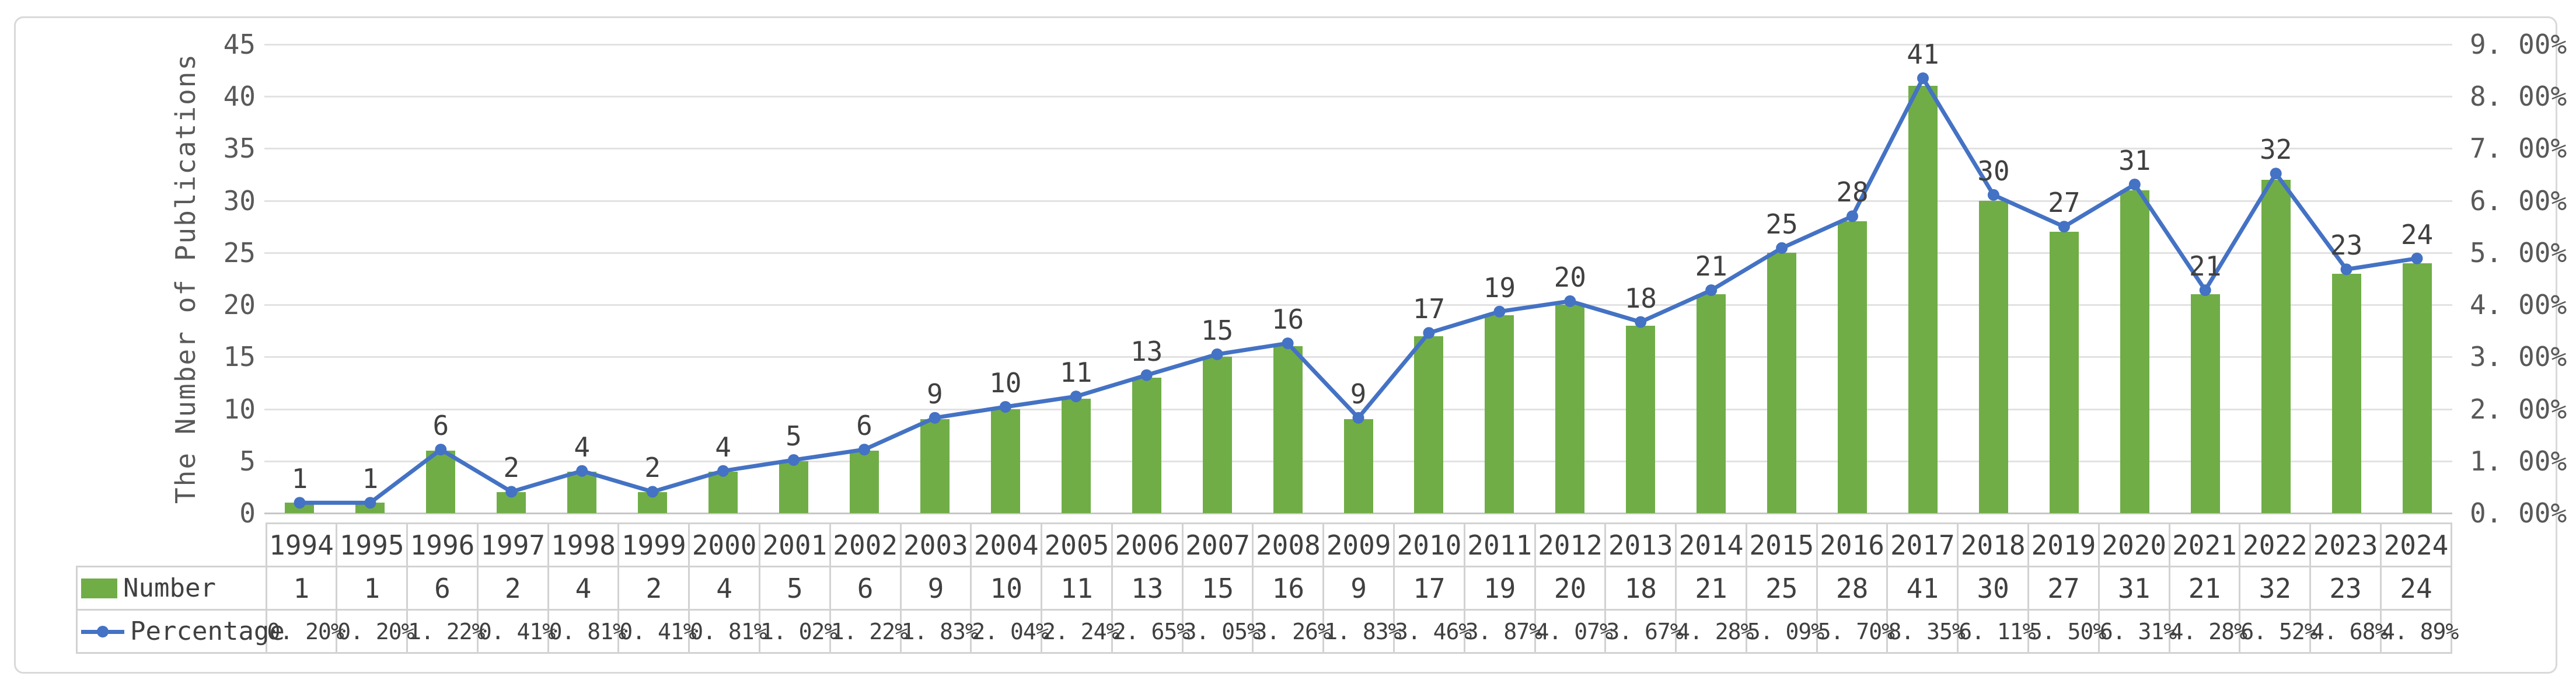 This screenshot has width=2576, height=690. I want to click on number-data-label: 9, so click(935, 394).